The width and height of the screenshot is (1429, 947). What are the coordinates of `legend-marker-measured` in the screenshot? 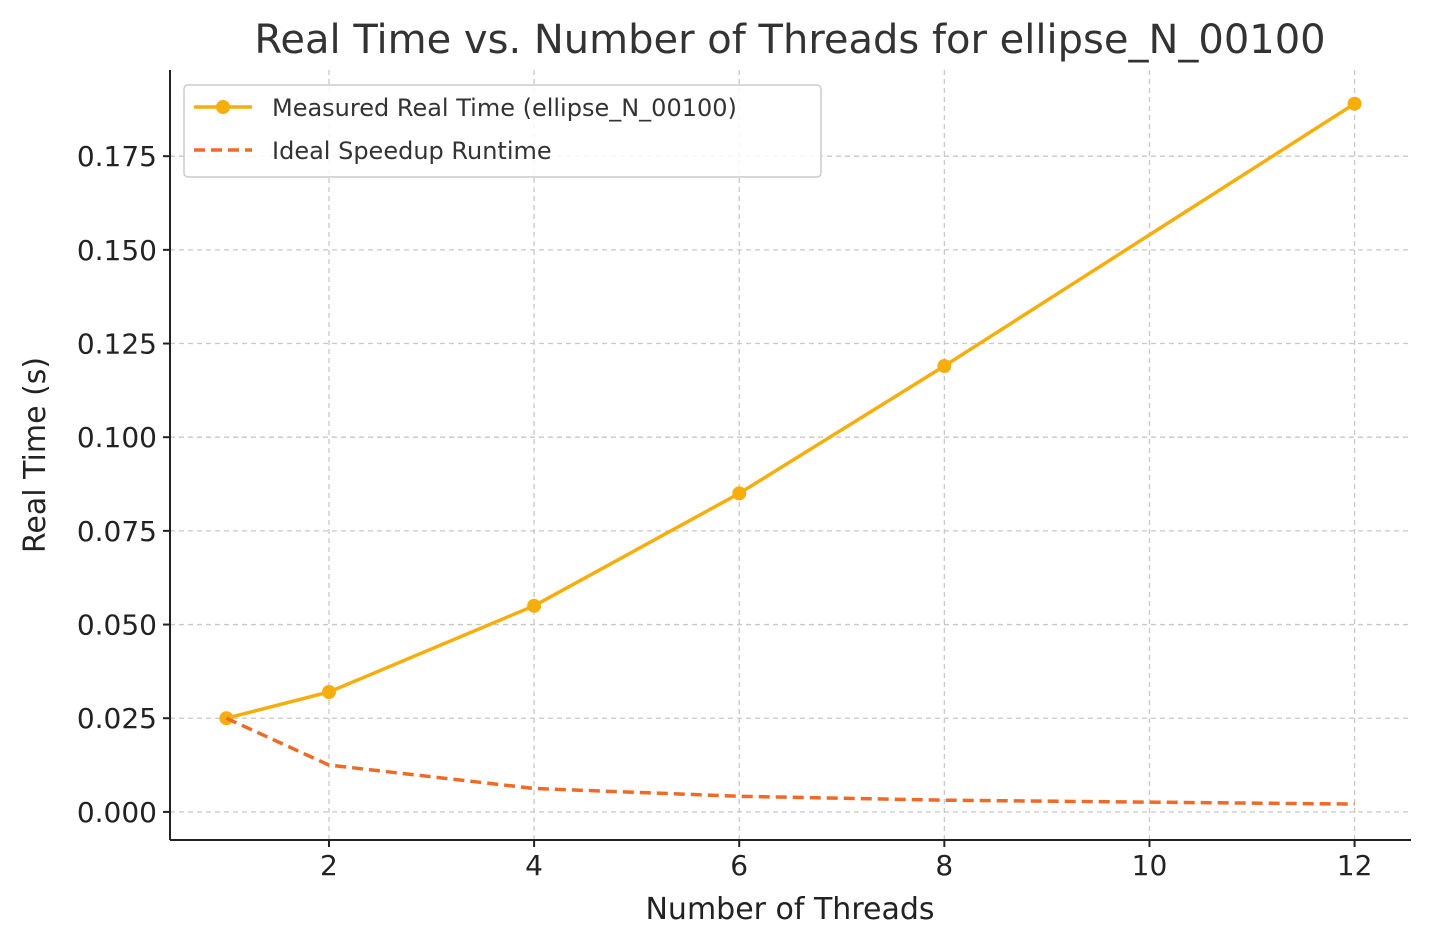 It's located at (223, 107).